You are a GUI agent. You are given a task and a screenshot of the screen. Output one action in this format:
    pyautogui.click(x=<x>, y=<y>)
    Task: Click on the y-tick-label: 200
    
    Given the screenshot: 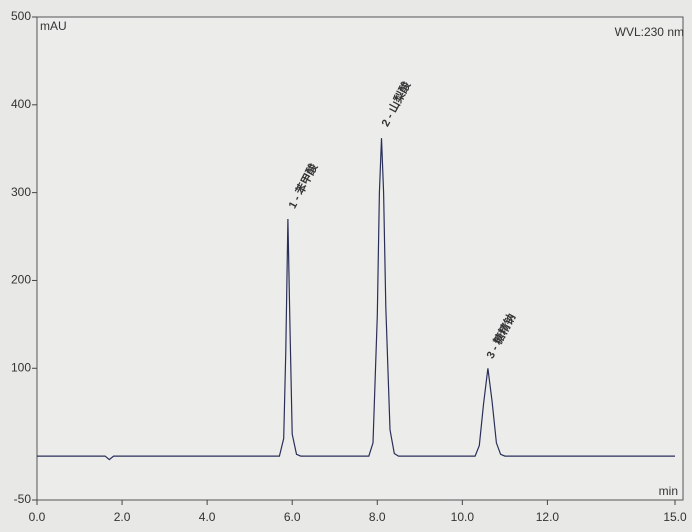 What is the action you would take?
    pyautogui.click(x=21, y=280)
    